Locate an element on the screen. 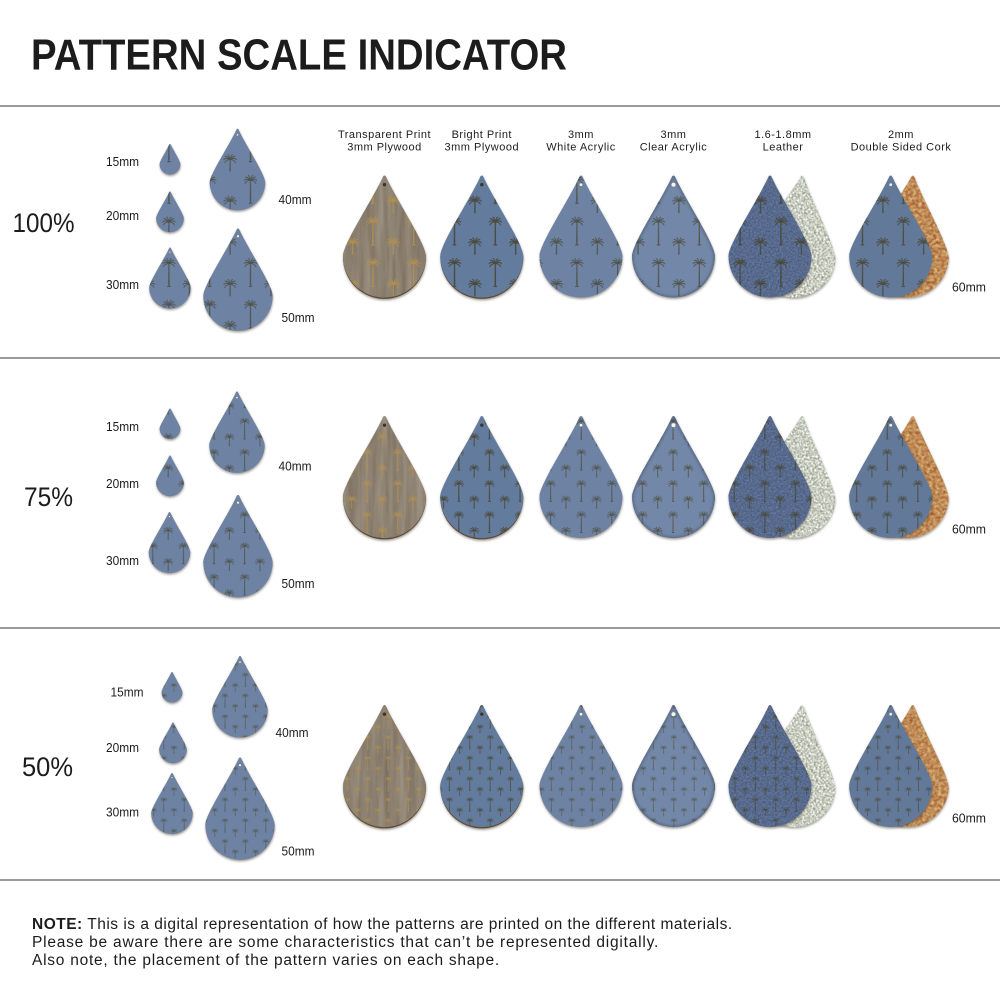 The image size is (1000, 1000). svg-text: 50% is located at coordinates (47, 767).